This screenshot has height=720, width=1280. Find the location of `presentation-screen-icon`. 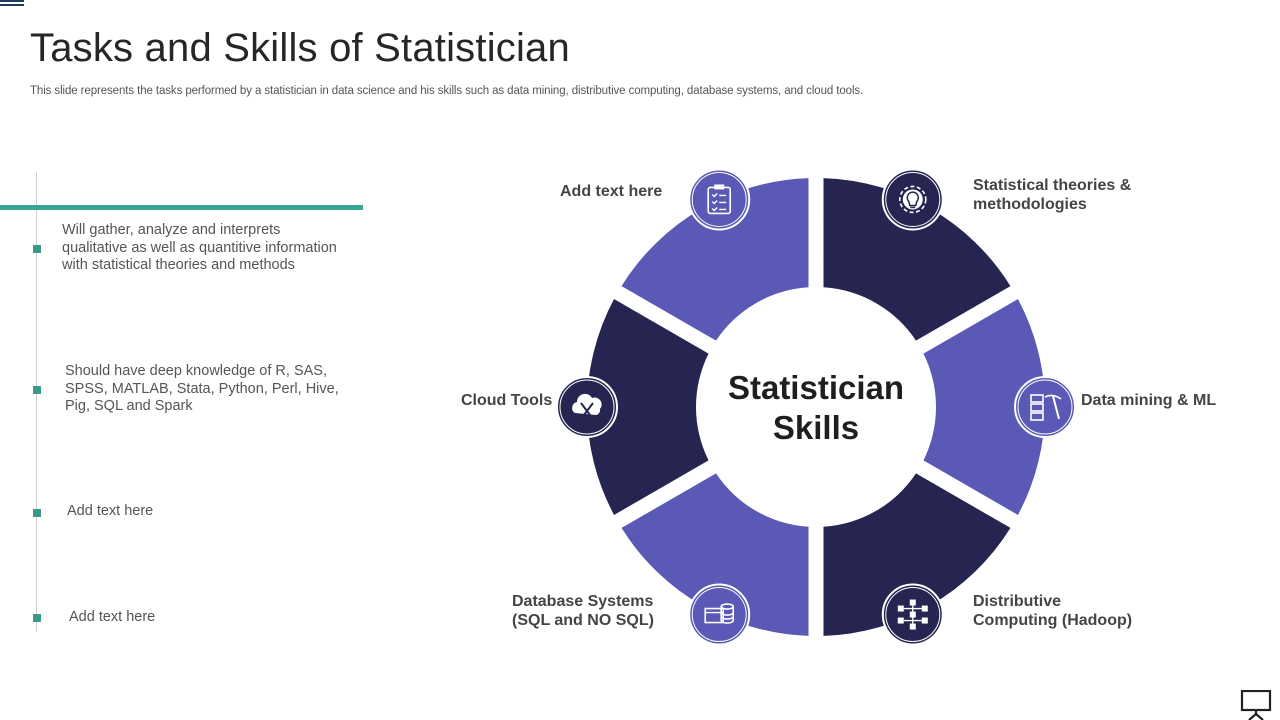

presentation-screen-icon is located at coordinates (1256, 705).